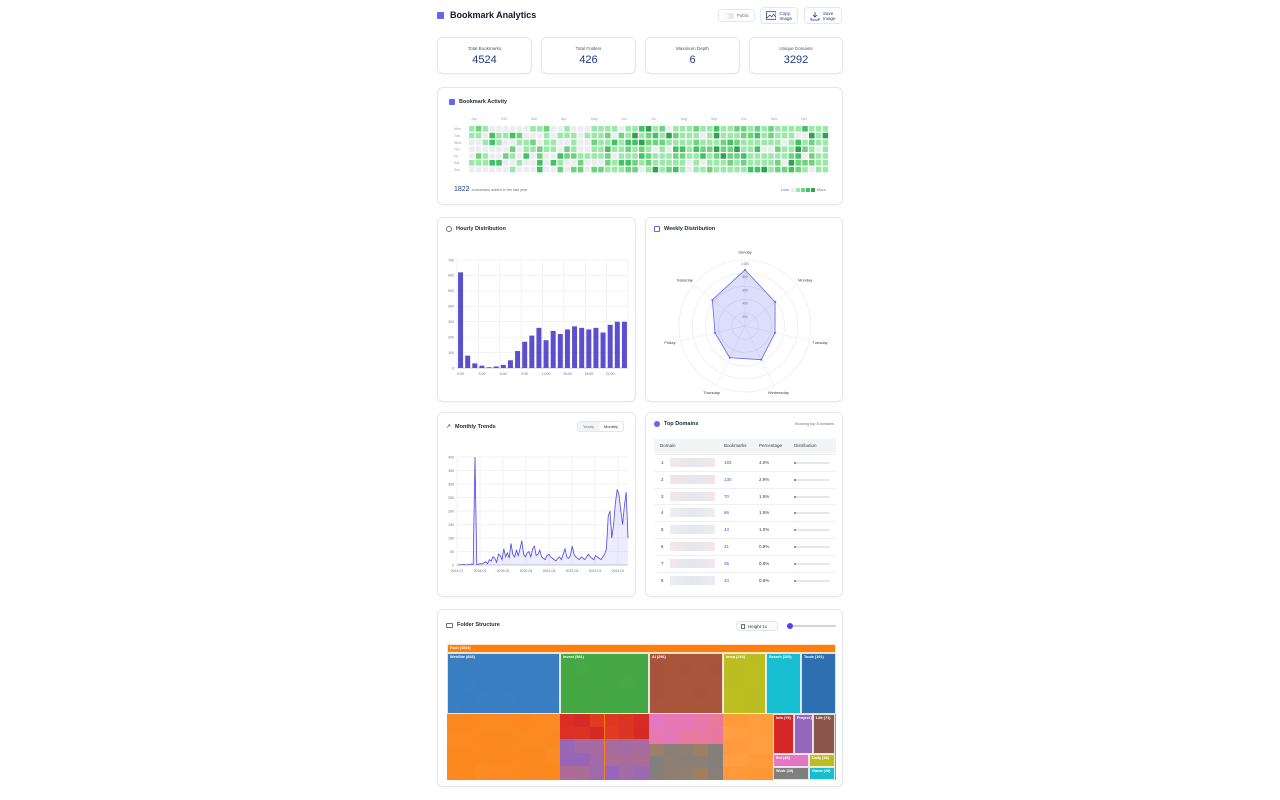  What do you see at coordinates (757, 626) in the screenshot?
I see `height-control: Height 1x` at bounding box center [757, 626].